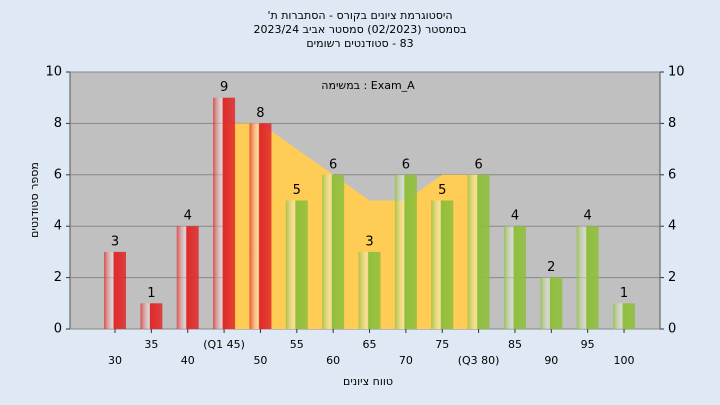  Describe the element at coordinates (58, 123) in the screenshot. I see `y-tick-label: 8` at that location.